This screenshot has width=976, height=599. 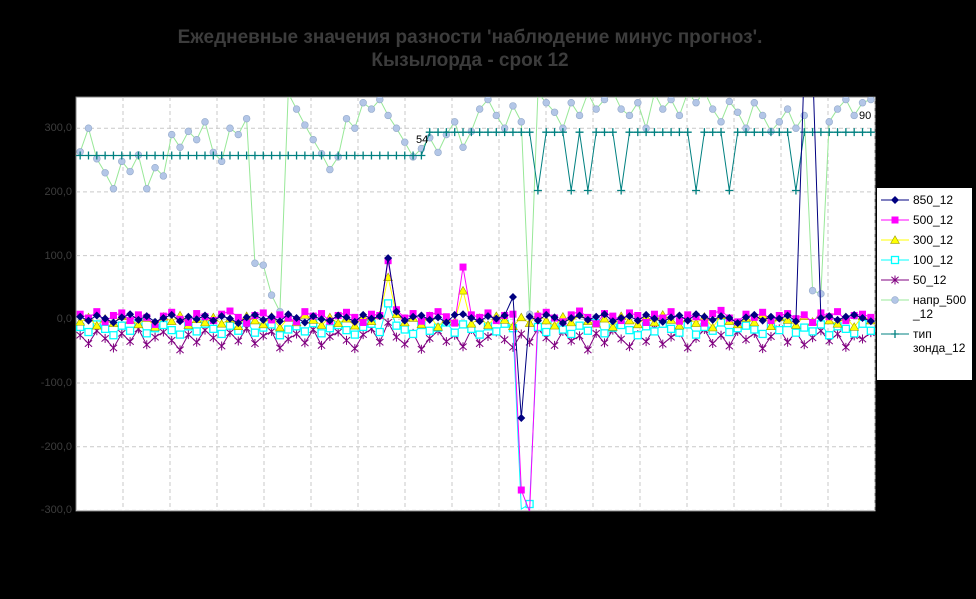 I want to click on legend-label: 500_12, so click(x=933, y=220).